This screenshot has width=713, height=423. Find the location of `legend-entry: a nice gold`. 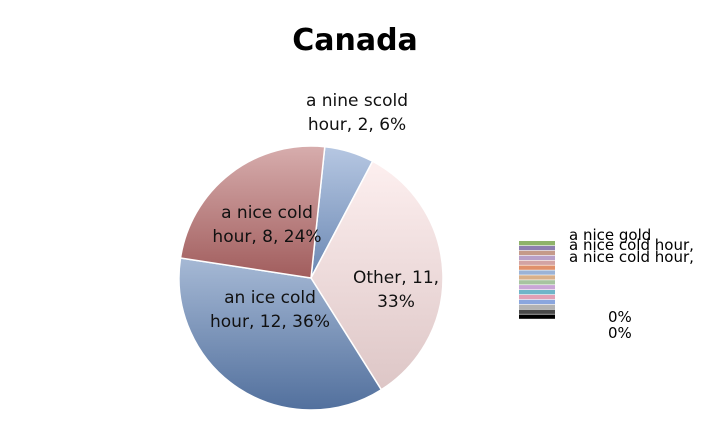

legend-entry: a nice gold is located at coordinates (610, 235).